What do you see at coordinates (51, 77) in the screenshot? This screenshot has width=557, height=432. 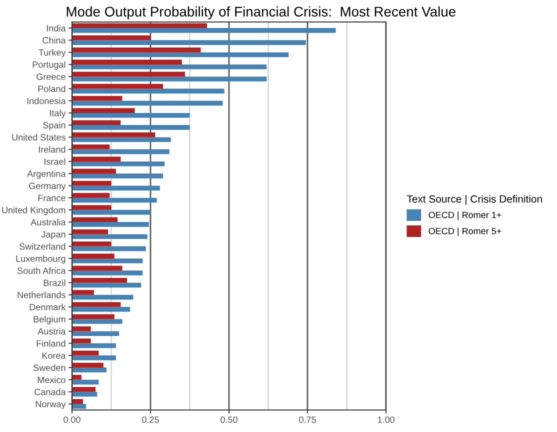 I see `y-tick-label: Greece` at bounding box center [51, 77].